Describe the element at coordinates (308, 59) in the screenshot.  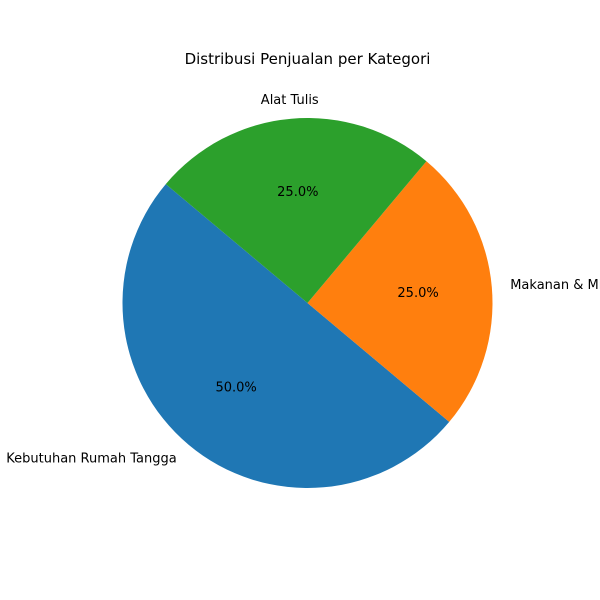
I see `chart-title: Distribusi Penjualan per Kategori` at that location.